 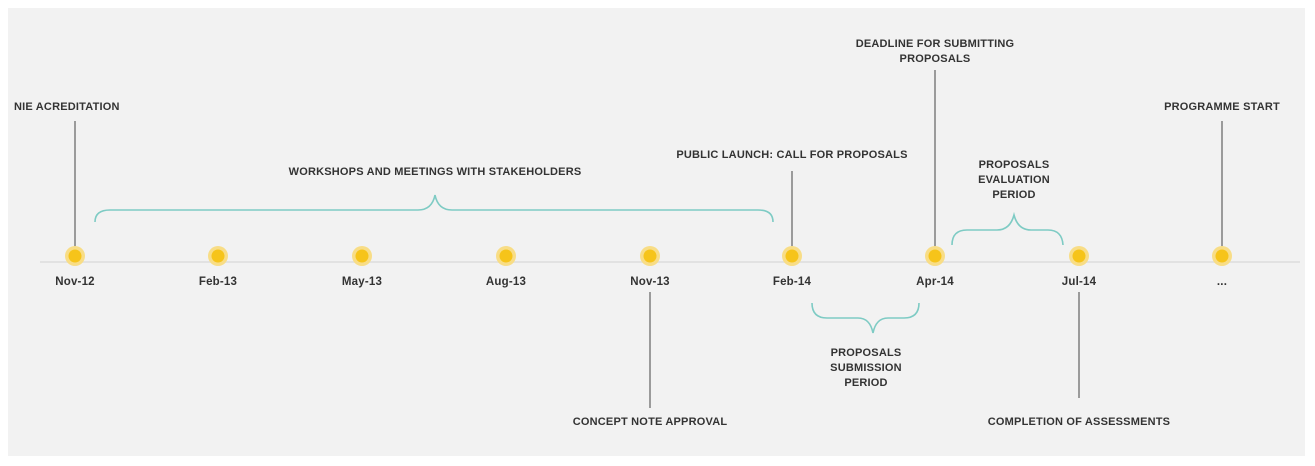 What do you see at coordinates (1079, 422) in the screenshot?
I see `event-label-completion: COMPLETION OF ASSESSMENTS` at bounding box center [1079, 422].